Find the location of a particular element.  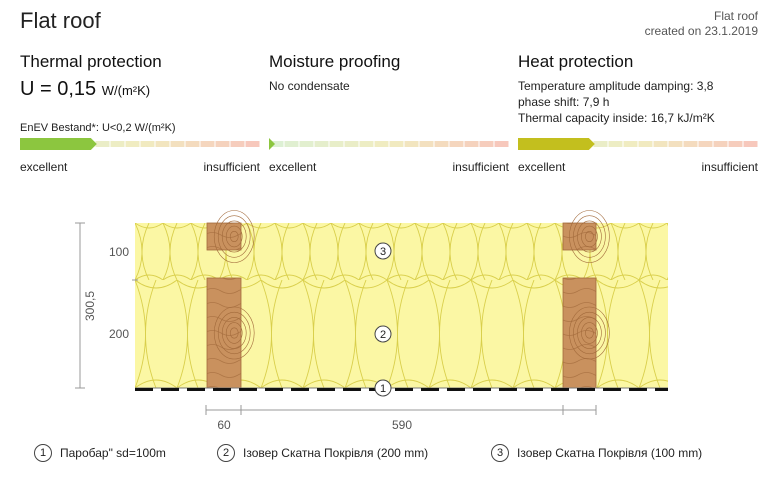

legend-label-3: Ізовер Скатна Покрівля (100 mm) is located at coordinates (610, 453).